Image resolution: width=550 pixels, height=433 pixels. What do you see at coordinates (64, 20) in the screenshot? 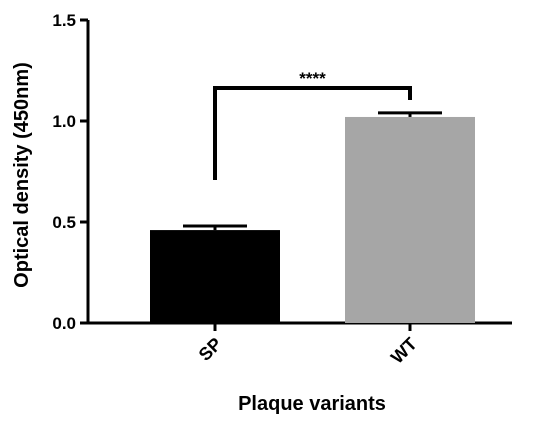
I see `y-tick-label: 1.5` at bounding box center [64, 20].